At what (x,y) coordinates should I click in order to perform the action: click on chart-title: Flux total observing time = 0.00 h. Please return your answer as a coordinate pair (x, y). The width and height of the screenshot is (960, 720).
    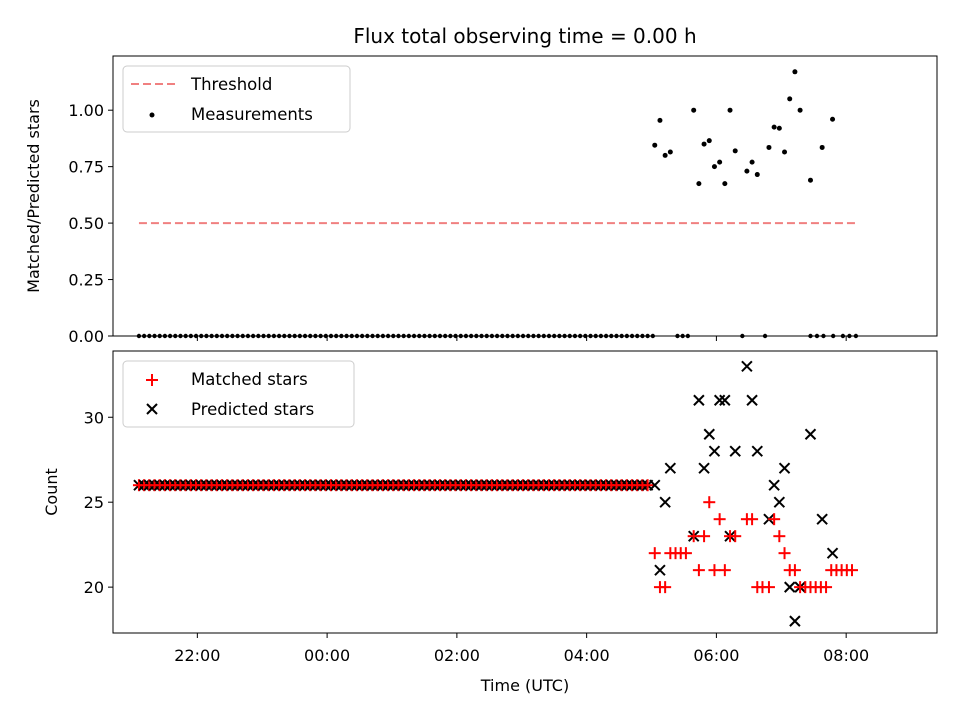
    Looking at the image, I should click on (524, 36).